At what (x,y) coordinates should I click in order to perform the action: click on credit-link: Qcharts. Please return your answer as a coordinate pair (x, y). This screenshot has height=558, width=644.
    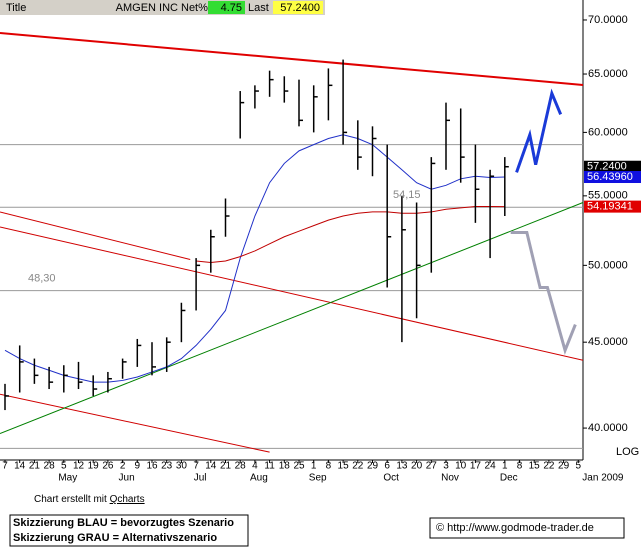
    Looking at the image, I should click on (127, 499).